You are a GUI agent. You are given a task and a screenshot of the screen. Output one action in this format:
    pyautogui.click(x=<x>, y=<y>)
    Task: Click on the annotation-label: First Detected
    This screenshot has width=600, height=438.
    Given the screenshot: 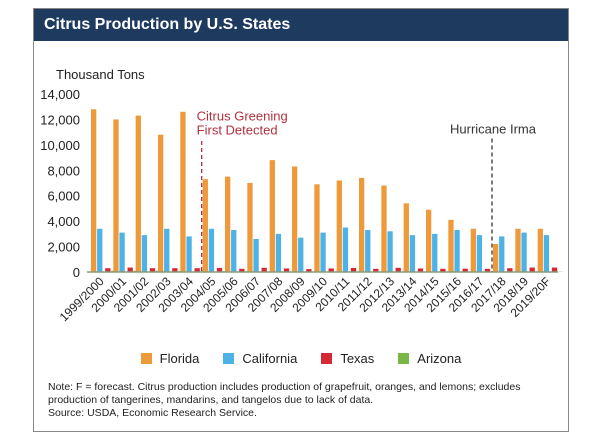 What is the action you would take?
    pyautogui.click(x=237, y=130)
    